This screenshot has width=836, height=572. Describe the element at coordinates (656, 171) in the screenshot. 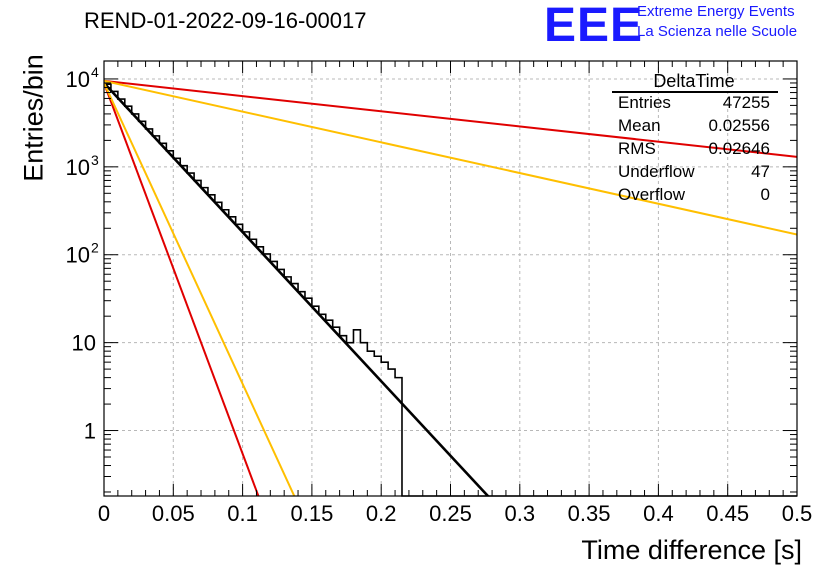

I see `stats-label: Underflow` at that location.